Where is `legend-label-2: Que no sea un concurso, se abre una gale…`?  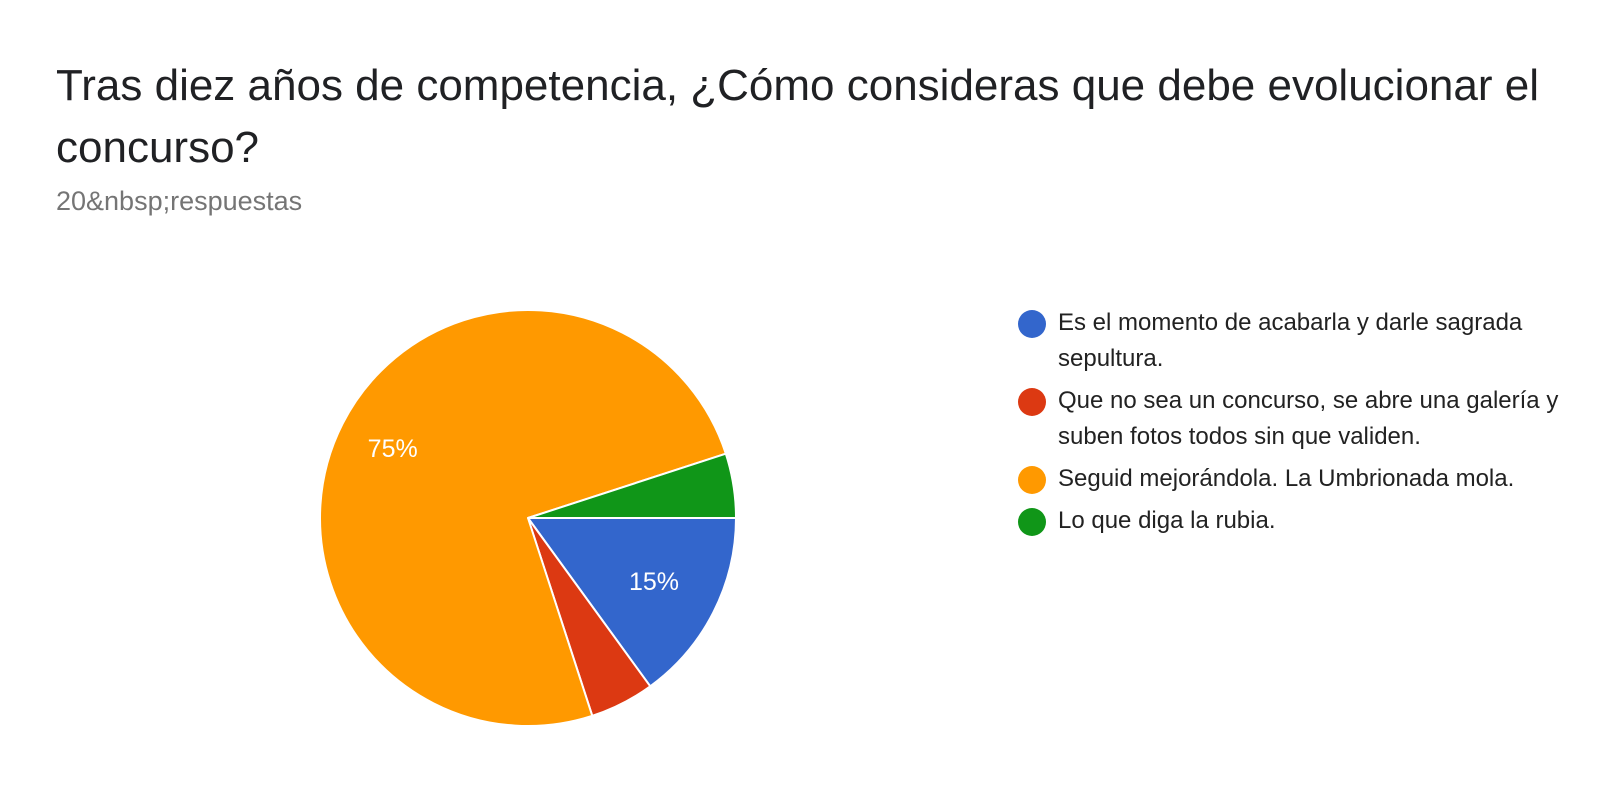 legend-label-2: Que no sea un concurso, se abre una gale… is located at coordinates (1308, 418).